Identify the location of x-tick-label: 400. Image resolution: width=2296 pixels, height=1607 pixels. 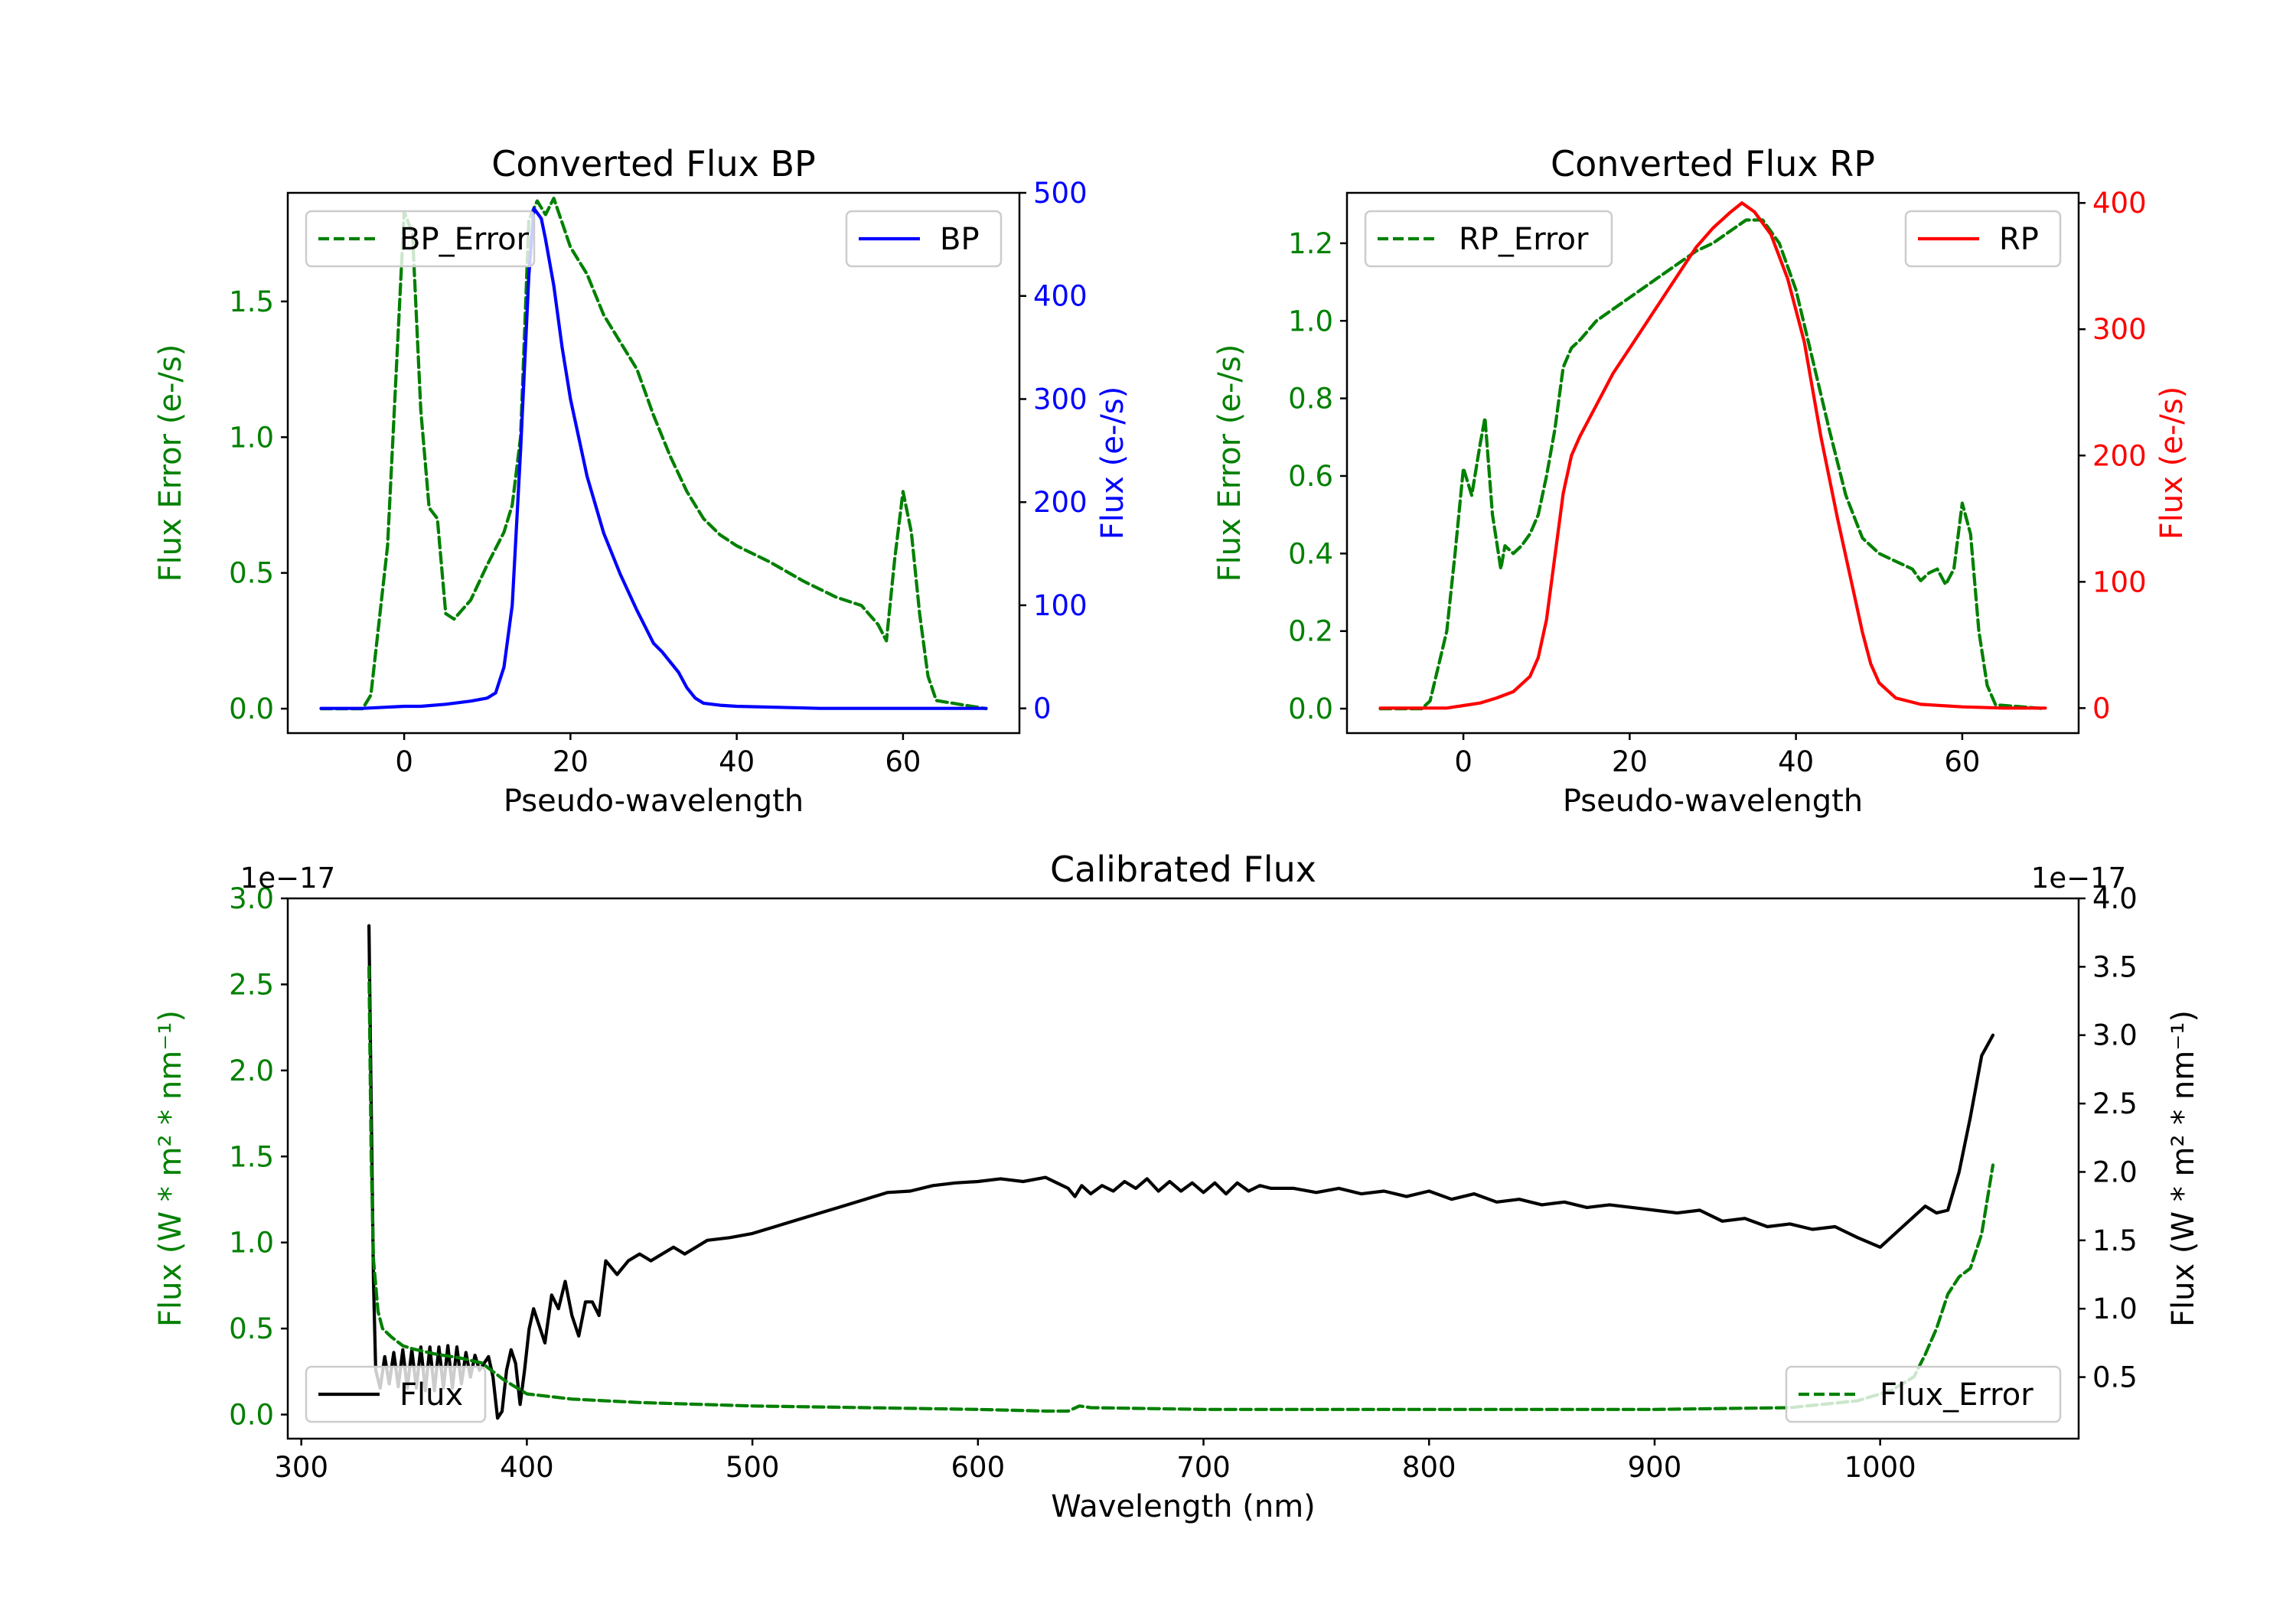
(527, 1467).